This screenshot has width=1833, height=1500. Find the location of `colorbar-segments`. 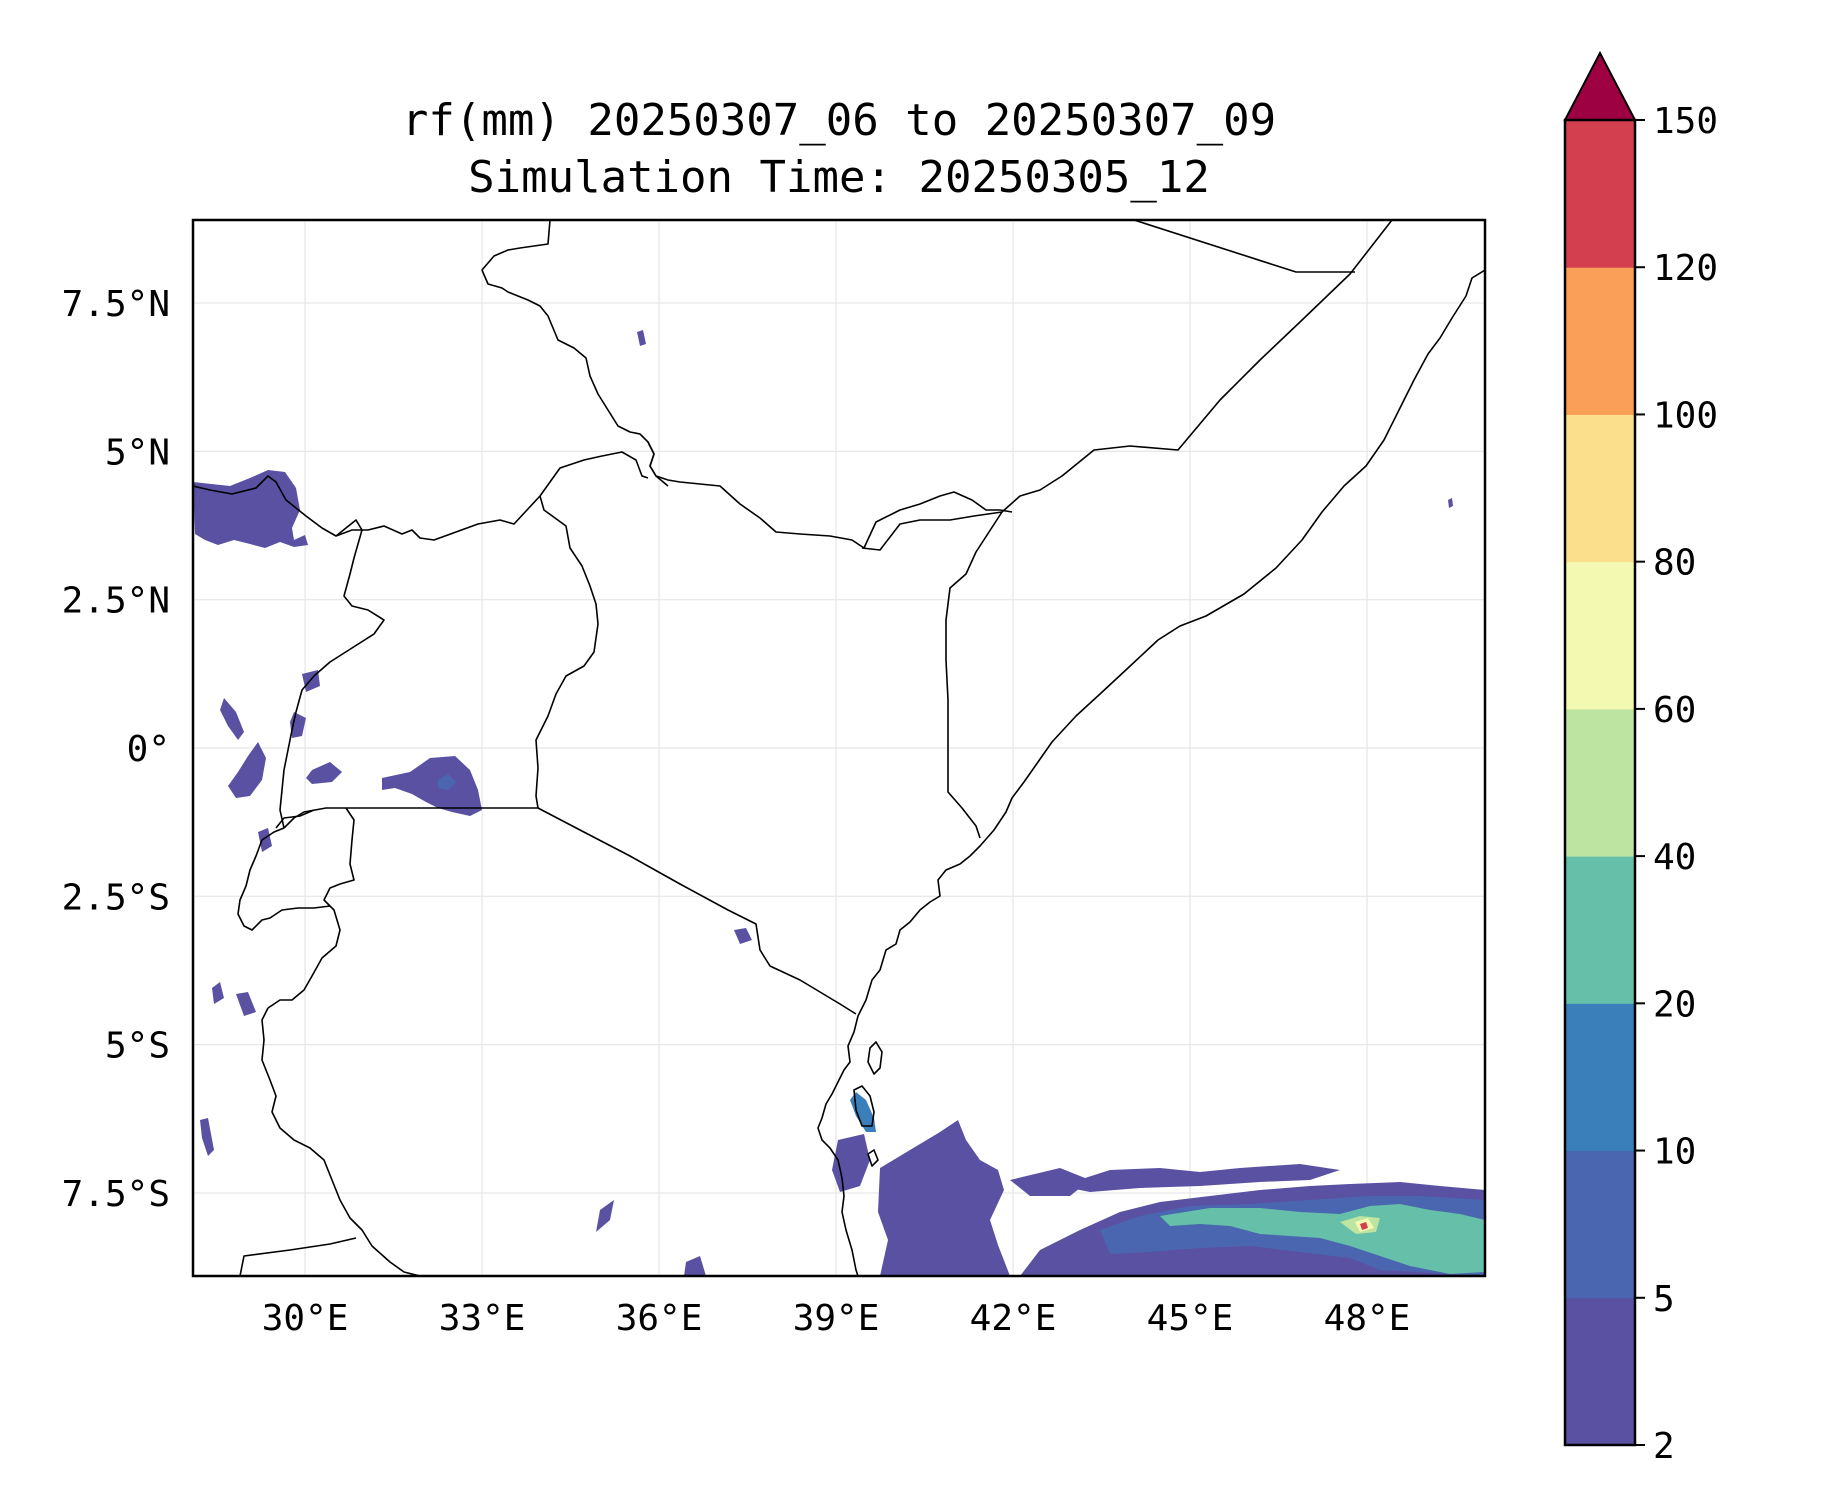

colorbar-segments is located at coordinates (1600, 783).